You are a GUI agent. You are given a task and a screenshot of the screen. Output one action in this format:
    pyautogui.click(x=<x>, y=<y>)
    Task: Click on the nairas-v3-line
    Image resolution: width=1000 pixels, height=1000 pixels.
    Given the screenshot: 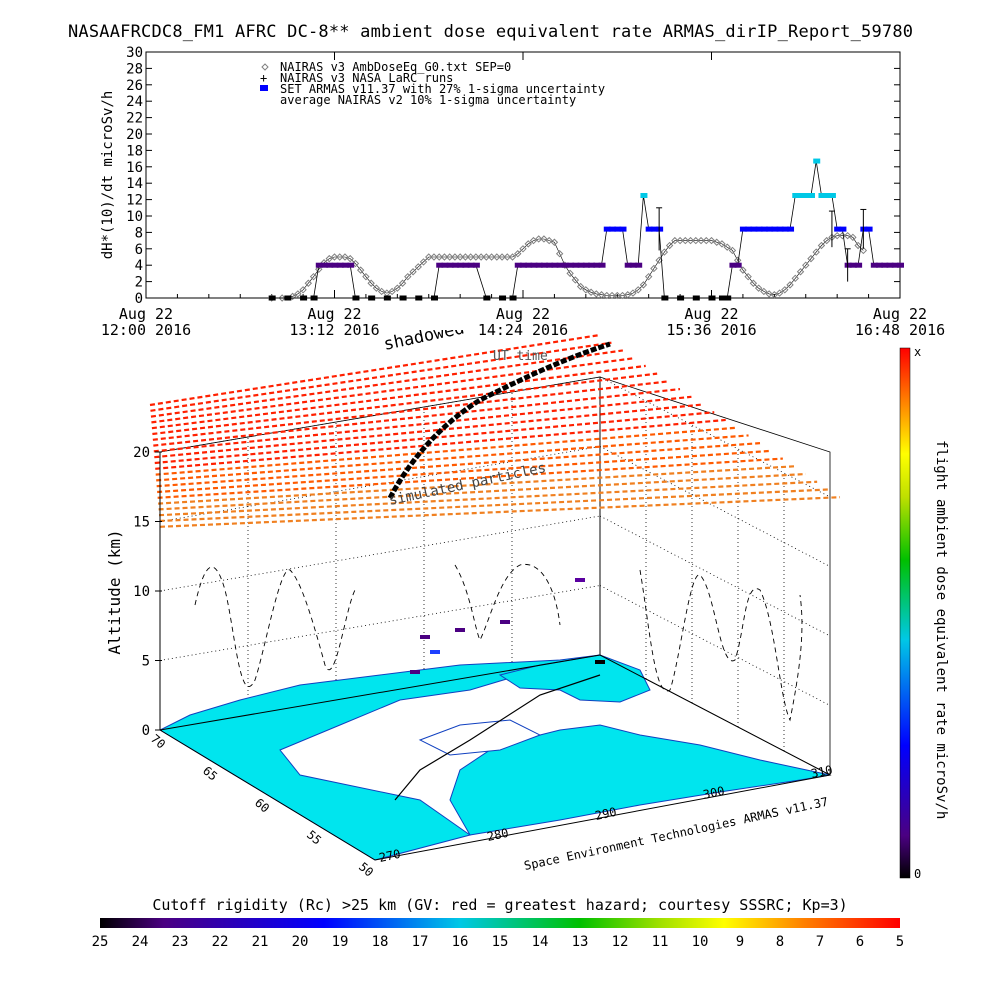 What is the action you would take?
    pyautogui.click(x=567, y=267)
    